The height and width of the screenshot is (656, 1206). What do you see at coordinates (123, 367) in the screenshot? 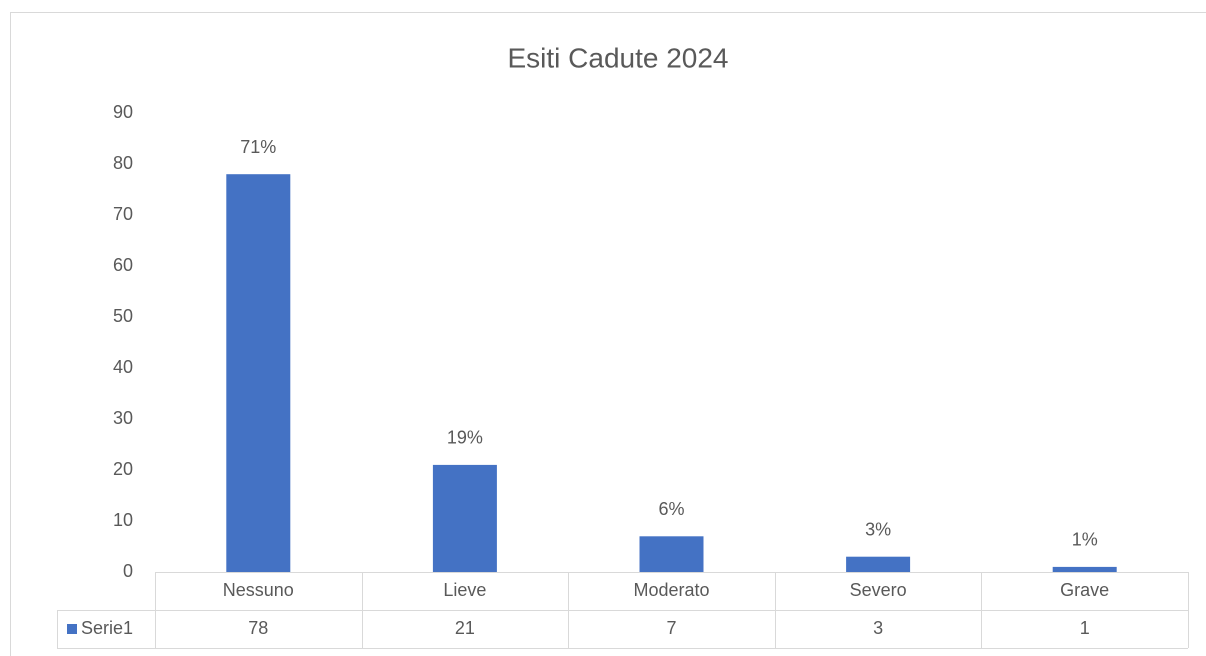
I see `y-tick-label: 40` at bounding box center [123, 367].